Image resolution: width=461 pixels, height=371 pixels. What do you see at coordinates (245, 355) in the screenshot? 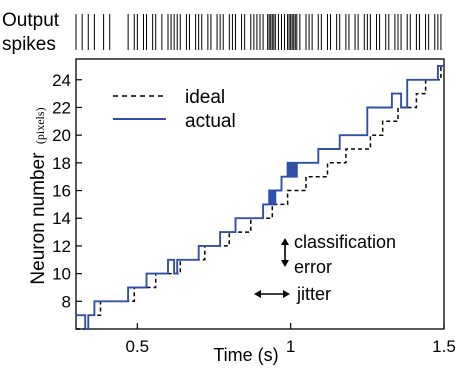
I see `x-axis-label: Time (s)` at bounding box center [245, 355].